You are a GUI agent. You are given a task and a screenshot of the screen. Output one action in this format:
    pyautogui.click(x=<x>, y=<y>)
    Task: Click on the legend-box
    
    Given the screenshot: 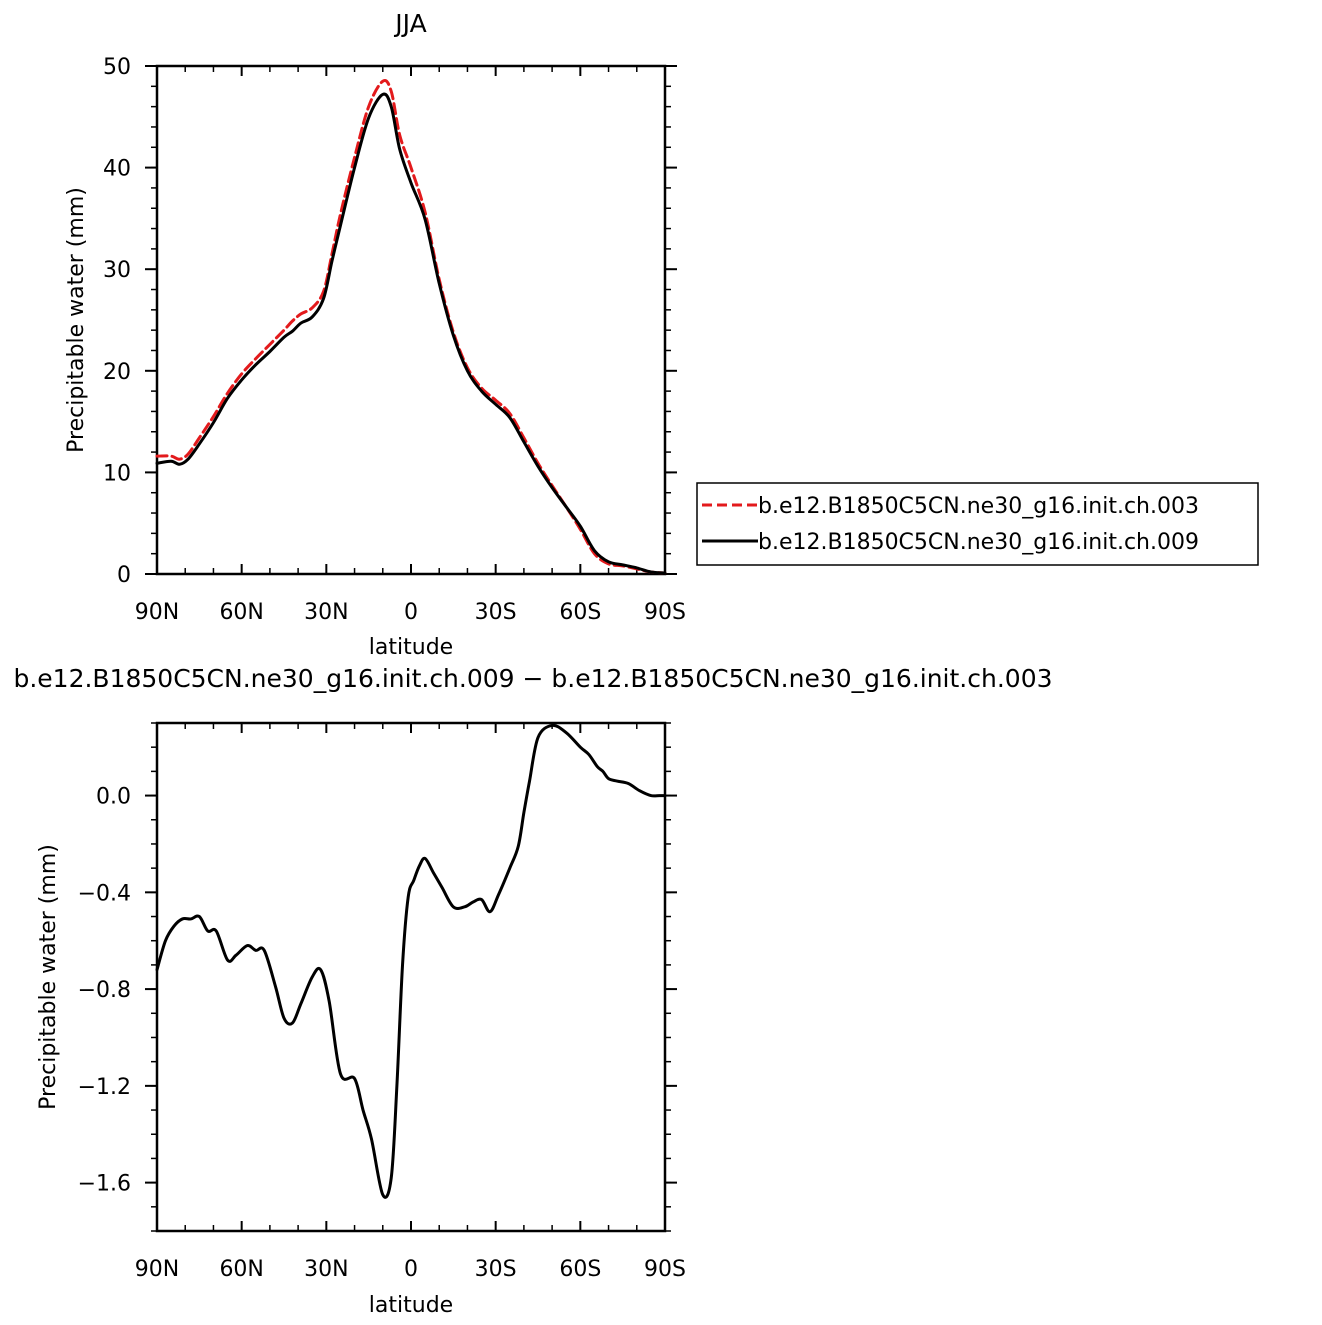 What is the action you would take?
    pyautogui.click(x=977, y=524)
    